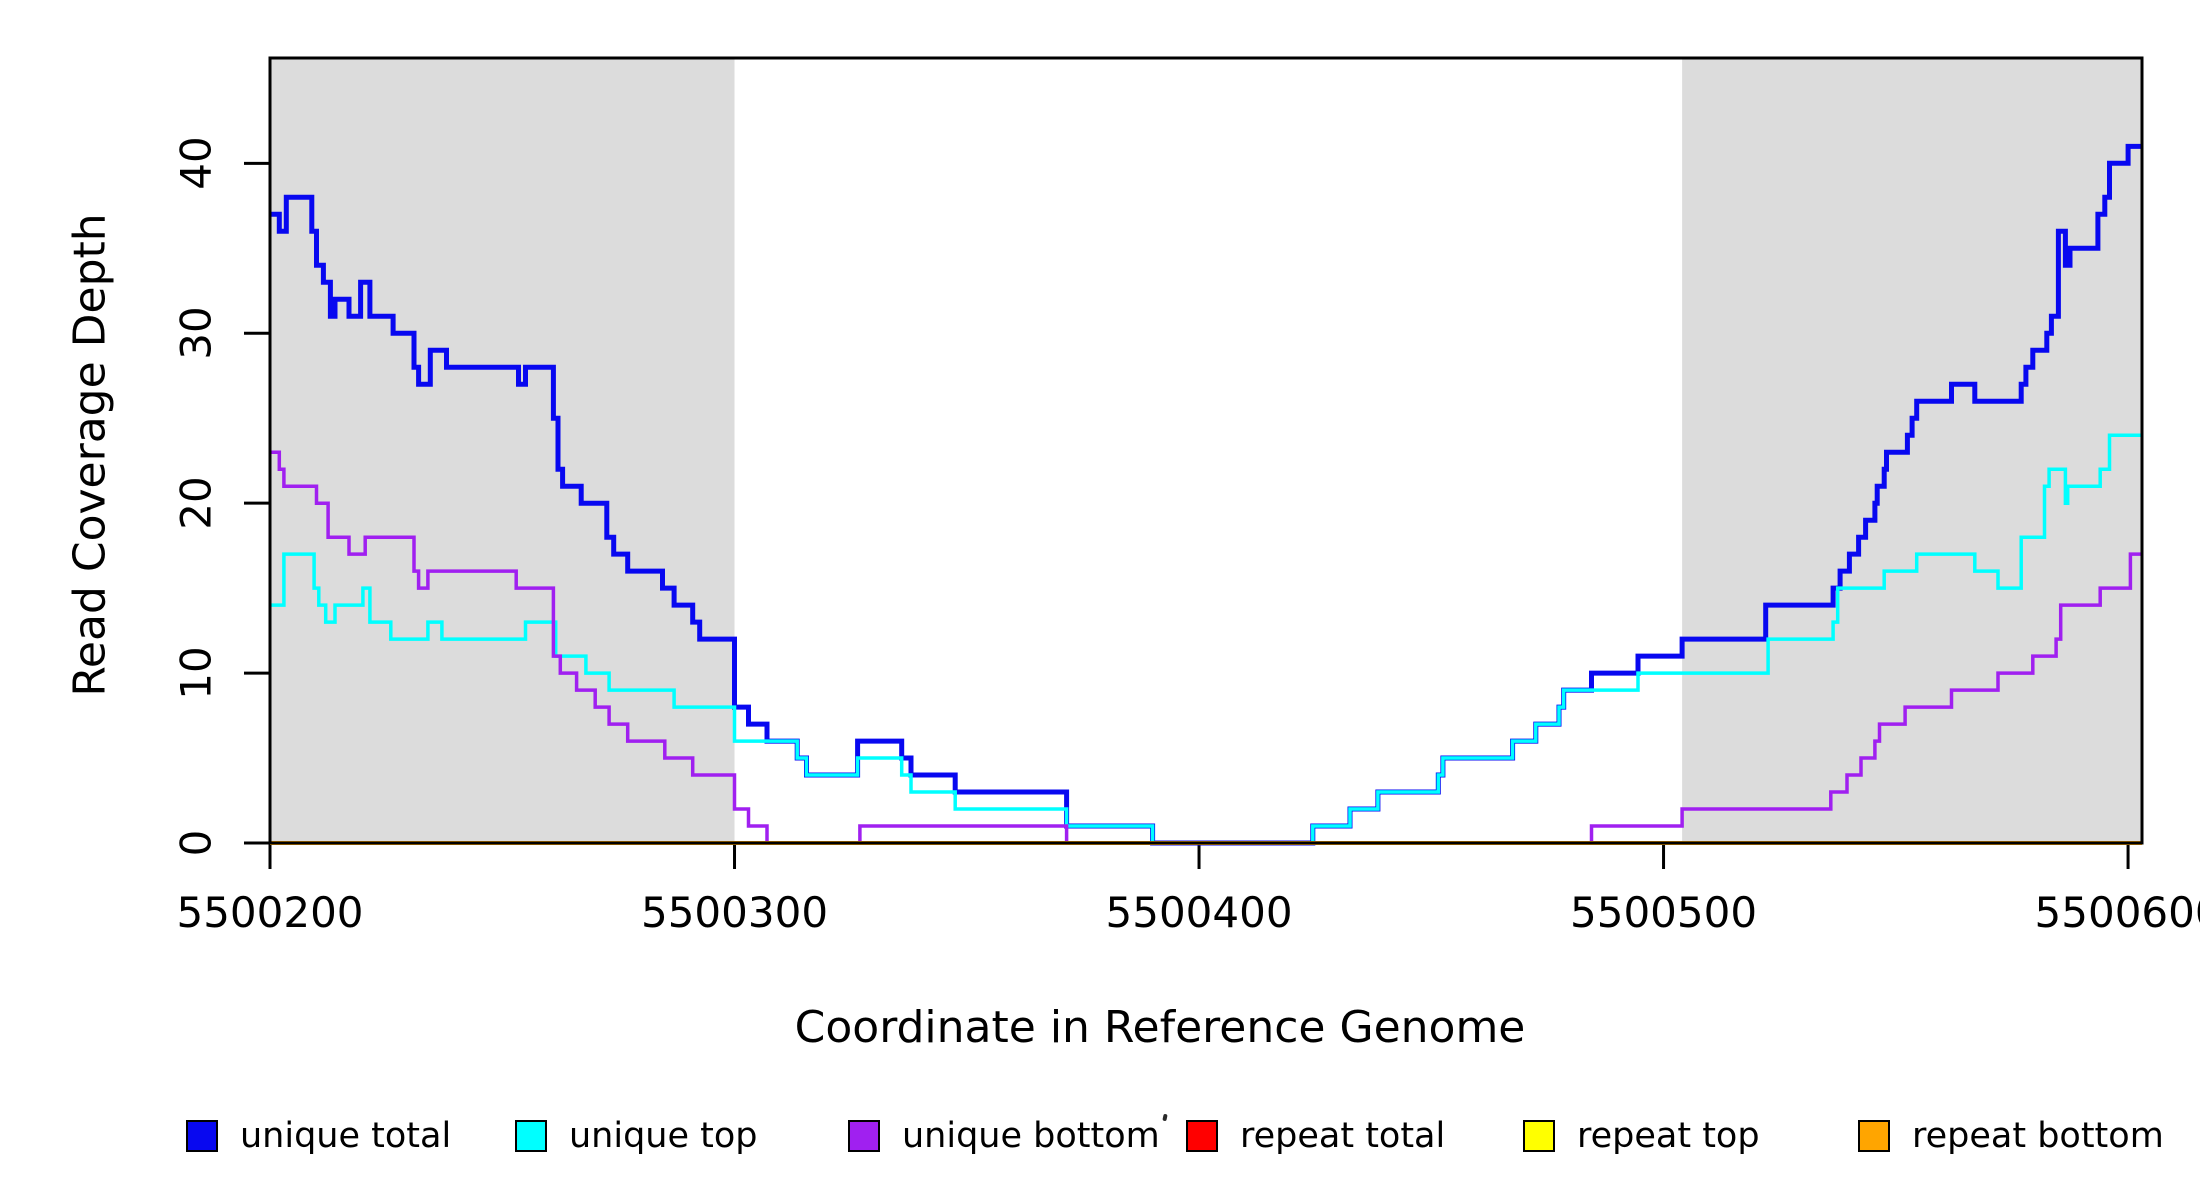  What do you see at coordinates (196, 673) in the screenshot?
I see `y-tick-label: 10` at bounding box center [196, 673].